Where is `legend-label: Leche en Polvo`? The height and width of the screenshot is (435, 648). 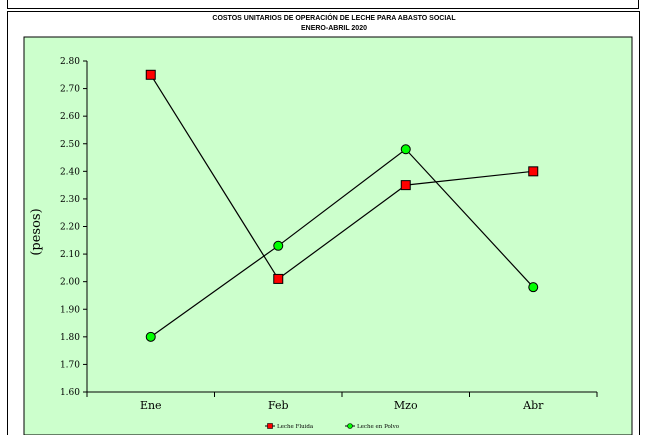
legend-label: Leche en Polvo is located at coordinates (378, 427).